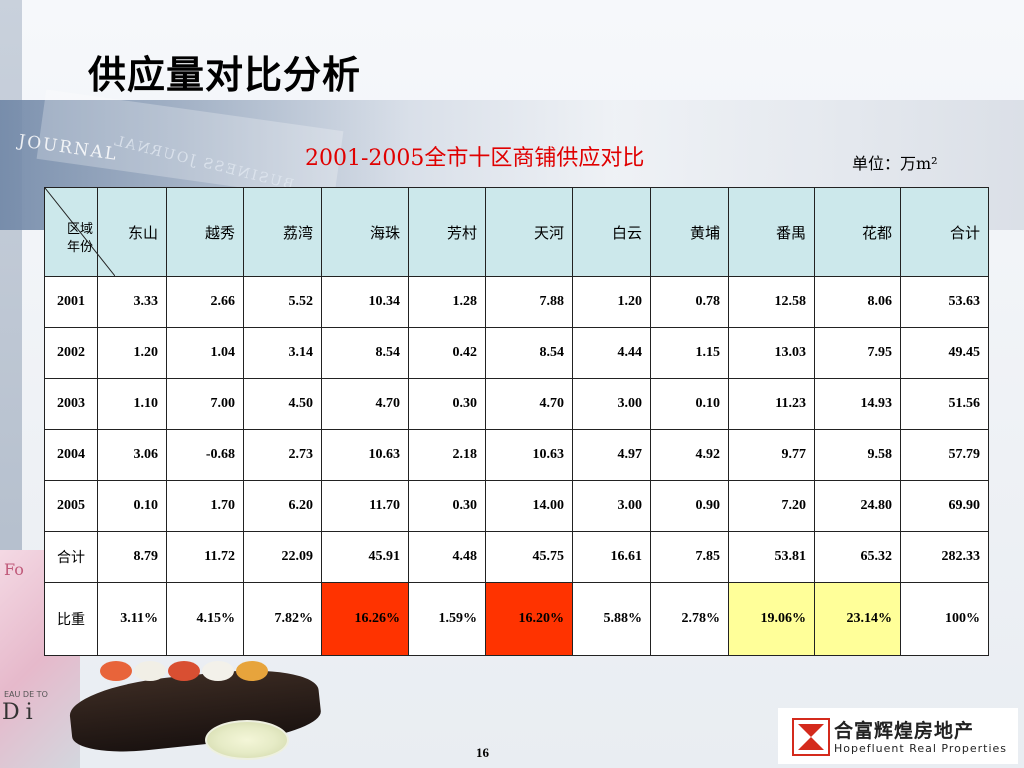 Image resolution: width=1024 pixels, height=768 pixels. I want to click on column-header: 海珠, so click(365, 232).